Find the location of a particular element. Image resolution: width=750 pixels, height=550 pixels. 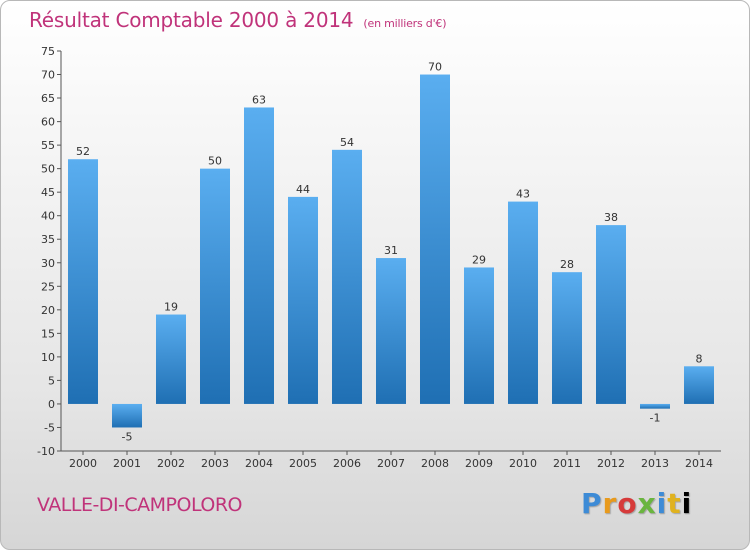

y-tick-label: 30 is located at coordinates (48, 263).